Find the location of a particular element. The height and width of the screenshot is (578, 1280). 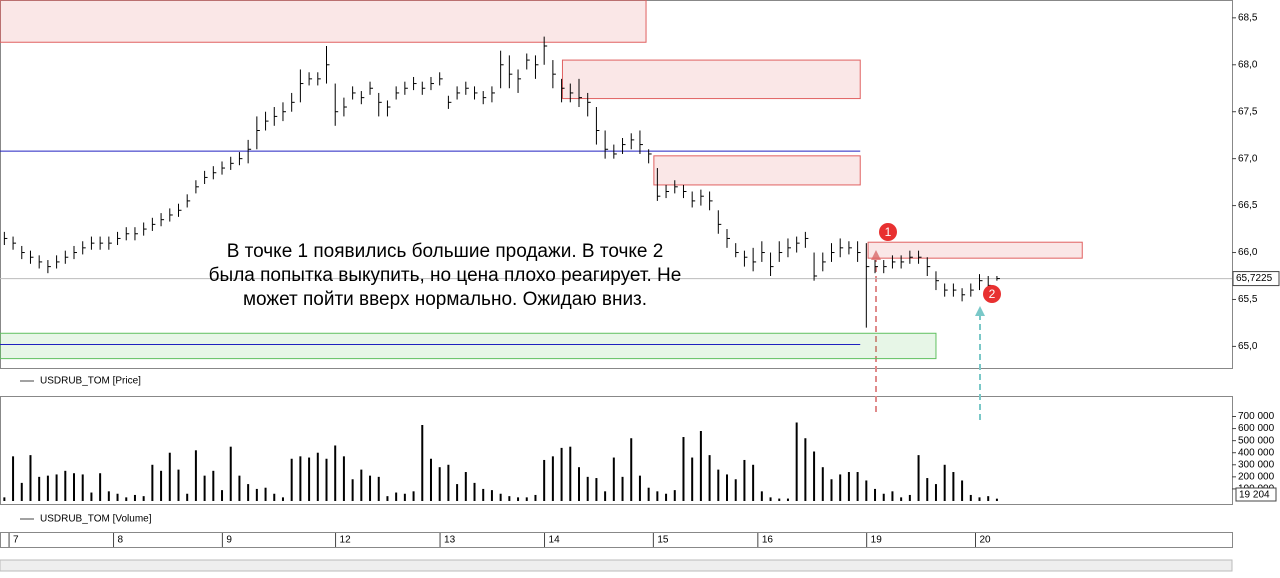

marker-label: 1 is located at coordinates (888, 232).